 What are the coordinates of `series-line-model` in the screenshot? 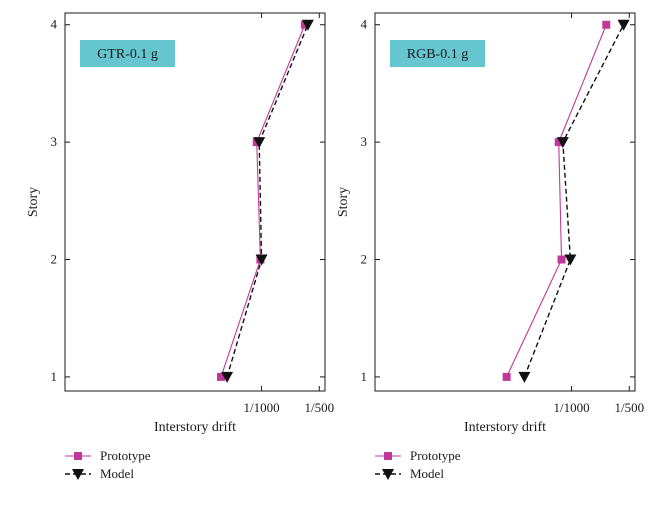 It's located at (574, 201).